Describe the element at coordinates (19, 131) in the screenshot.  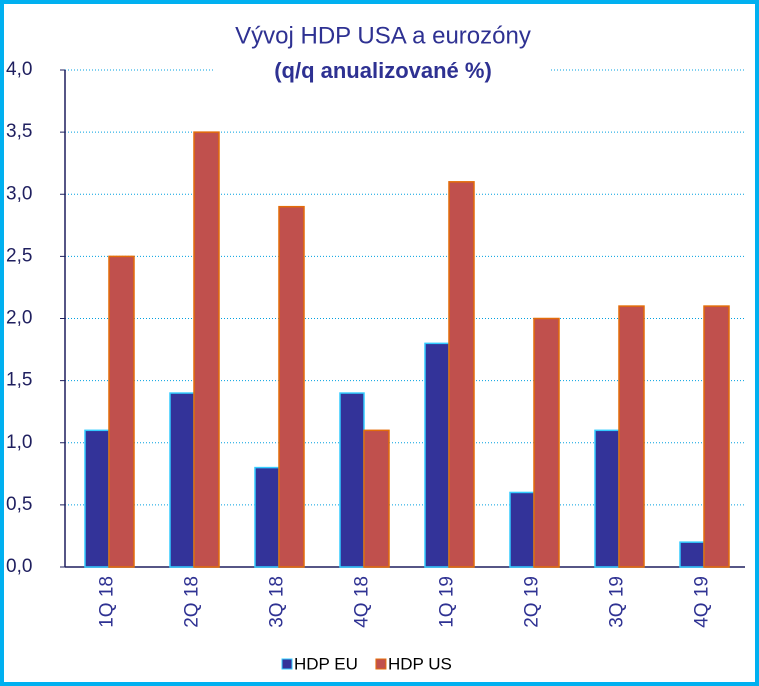
I see `y-tick-label: 3,5` at that location.